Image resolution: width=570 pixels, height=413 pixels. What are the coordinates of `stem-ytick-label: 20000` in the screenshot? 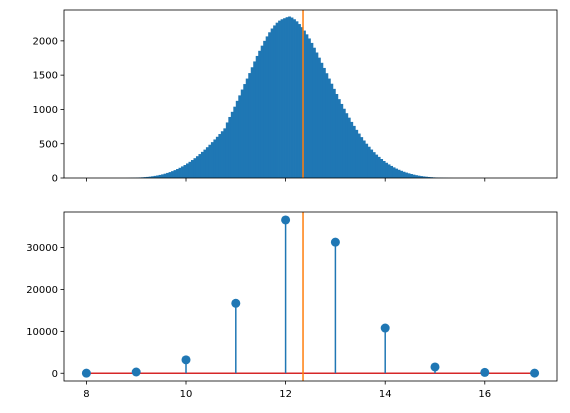 It's located at (42, 290).